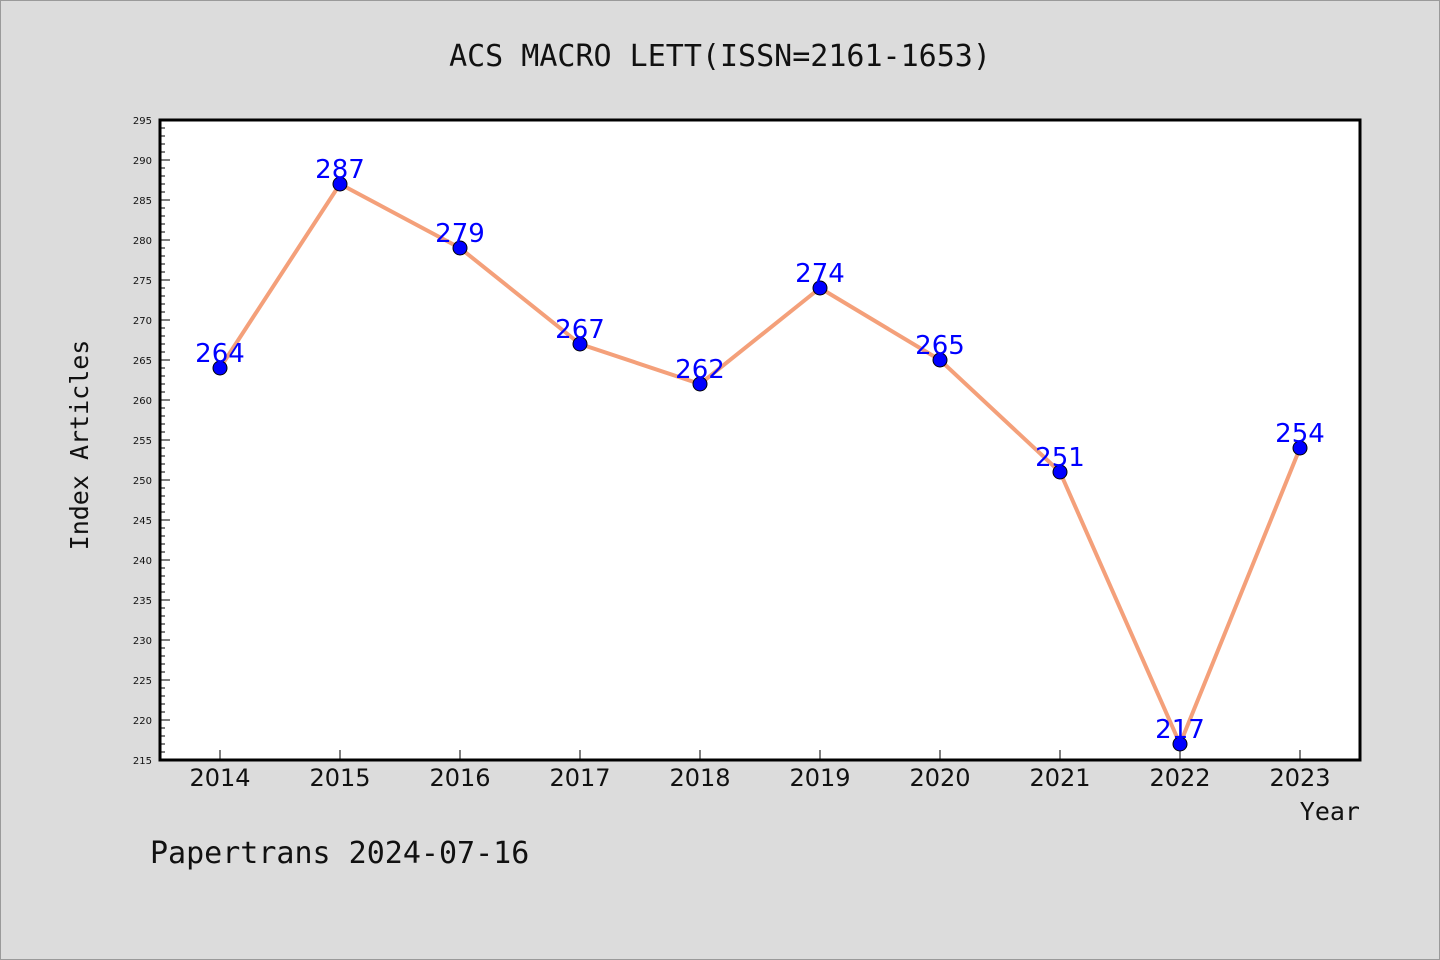  Describe the element at coordinates (142, 161) in the screenshot. I see `y-tick-label: 290` at that location.